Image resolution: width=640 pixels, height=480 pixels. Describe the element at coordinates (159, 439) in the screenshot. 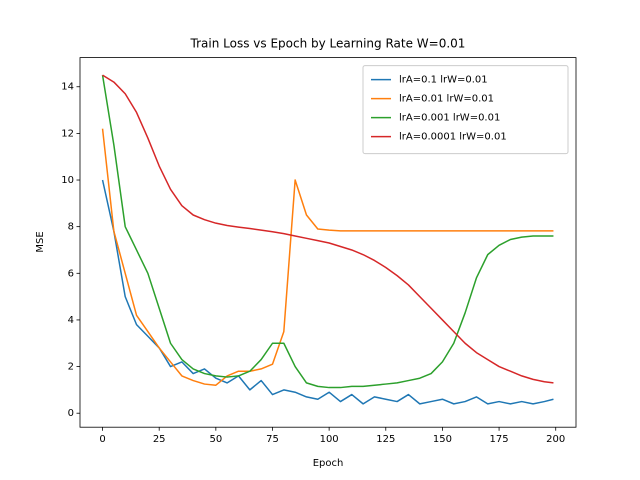

I see `x-tick-label: 25` at that location.